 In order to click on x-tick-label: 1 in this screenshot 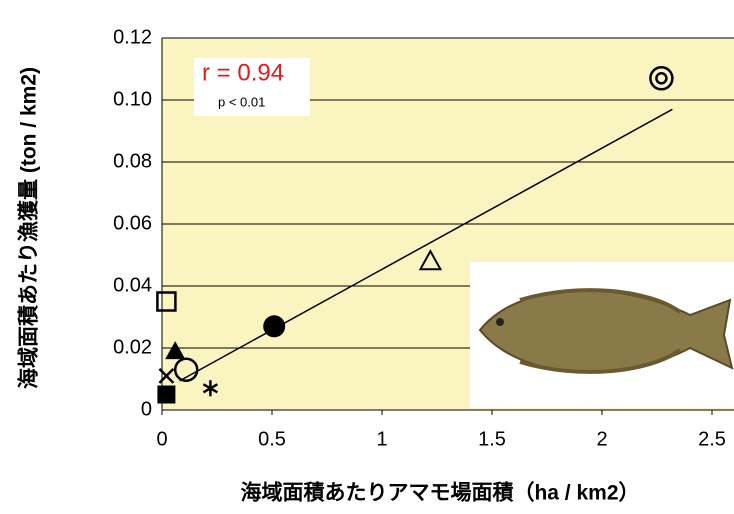, I will do `click(381, 439)`.